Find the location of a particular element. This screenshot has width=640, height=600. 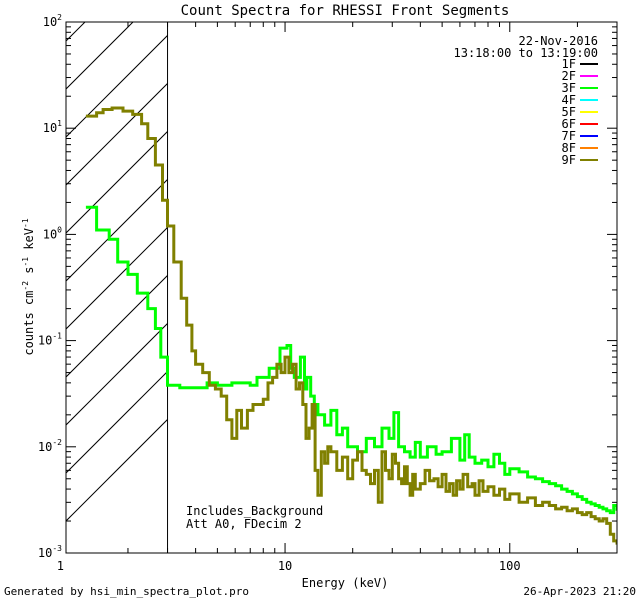

y-tick-label: 10¹ is located at coordinates (52, 127).